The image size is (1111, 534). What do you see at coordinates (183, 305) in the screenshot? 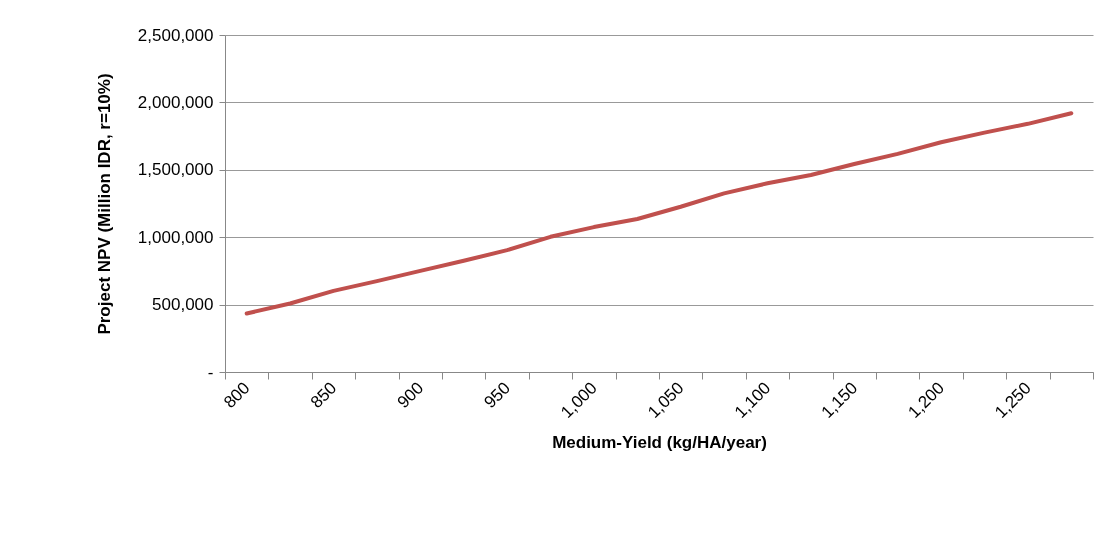
I see `y-tick-label: 500,000` at bounding box center [183, 305].